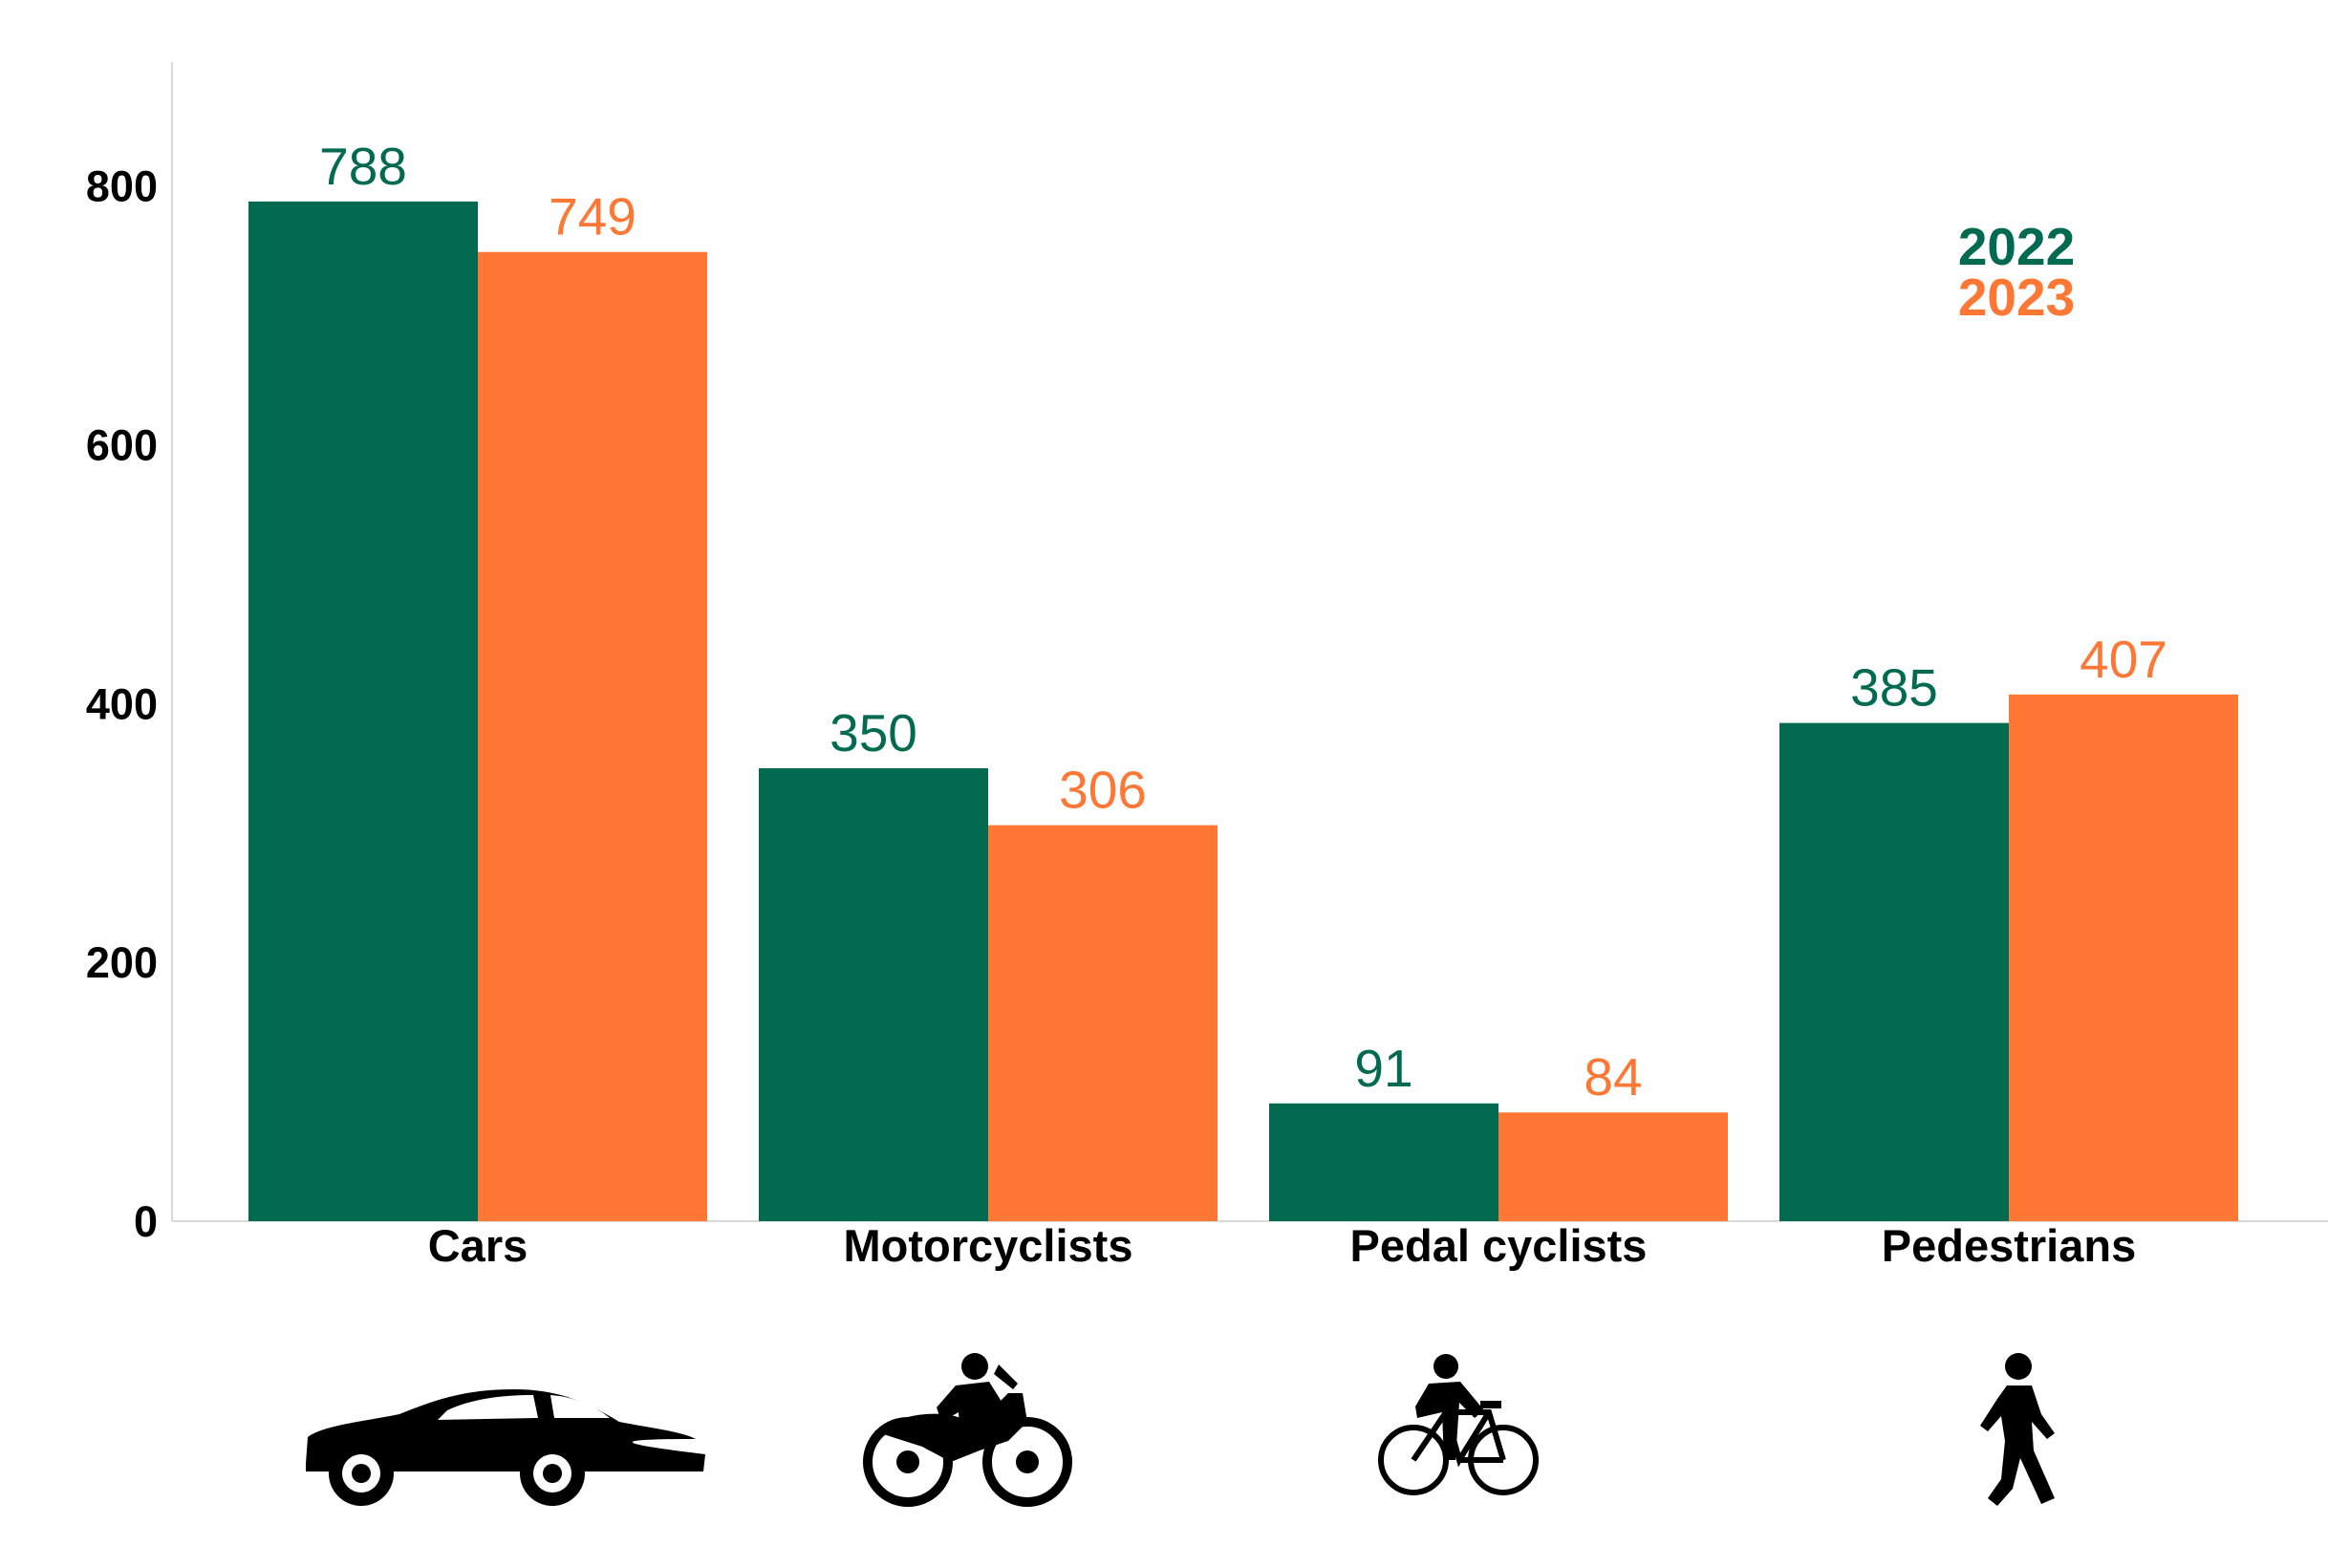  Describe the element at coordinates (478, 1245) in the screenshot. I see `x-tick-label: Cars` at that location.